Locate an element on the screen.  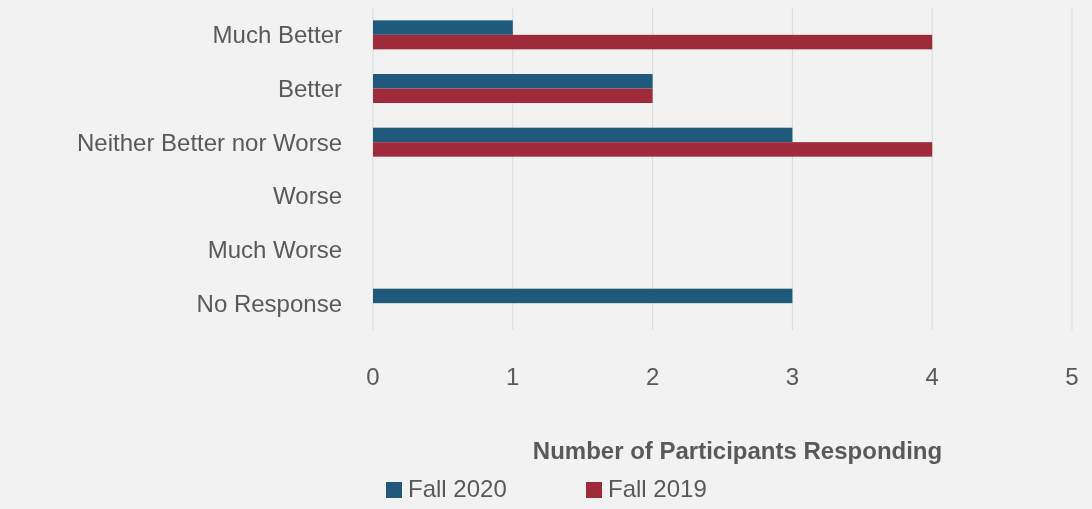
y-tick-label: Much Worse is located at coordinates (274, 249).